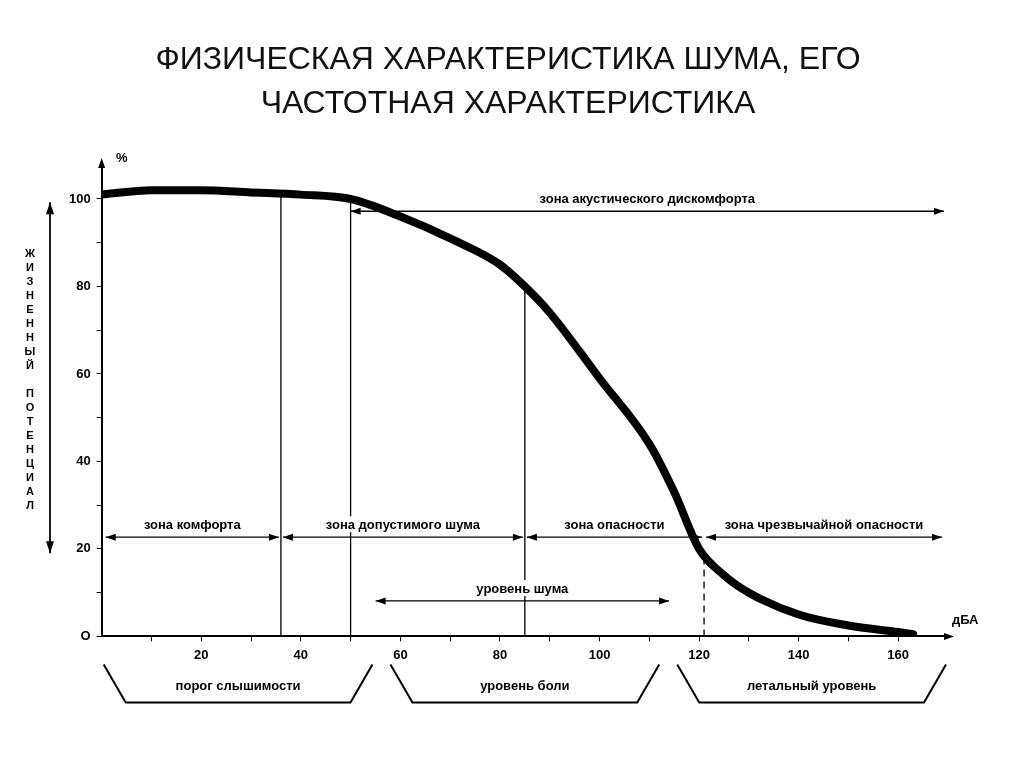  I want to click on annotation: зона допустимого шума, so click(403, 525).